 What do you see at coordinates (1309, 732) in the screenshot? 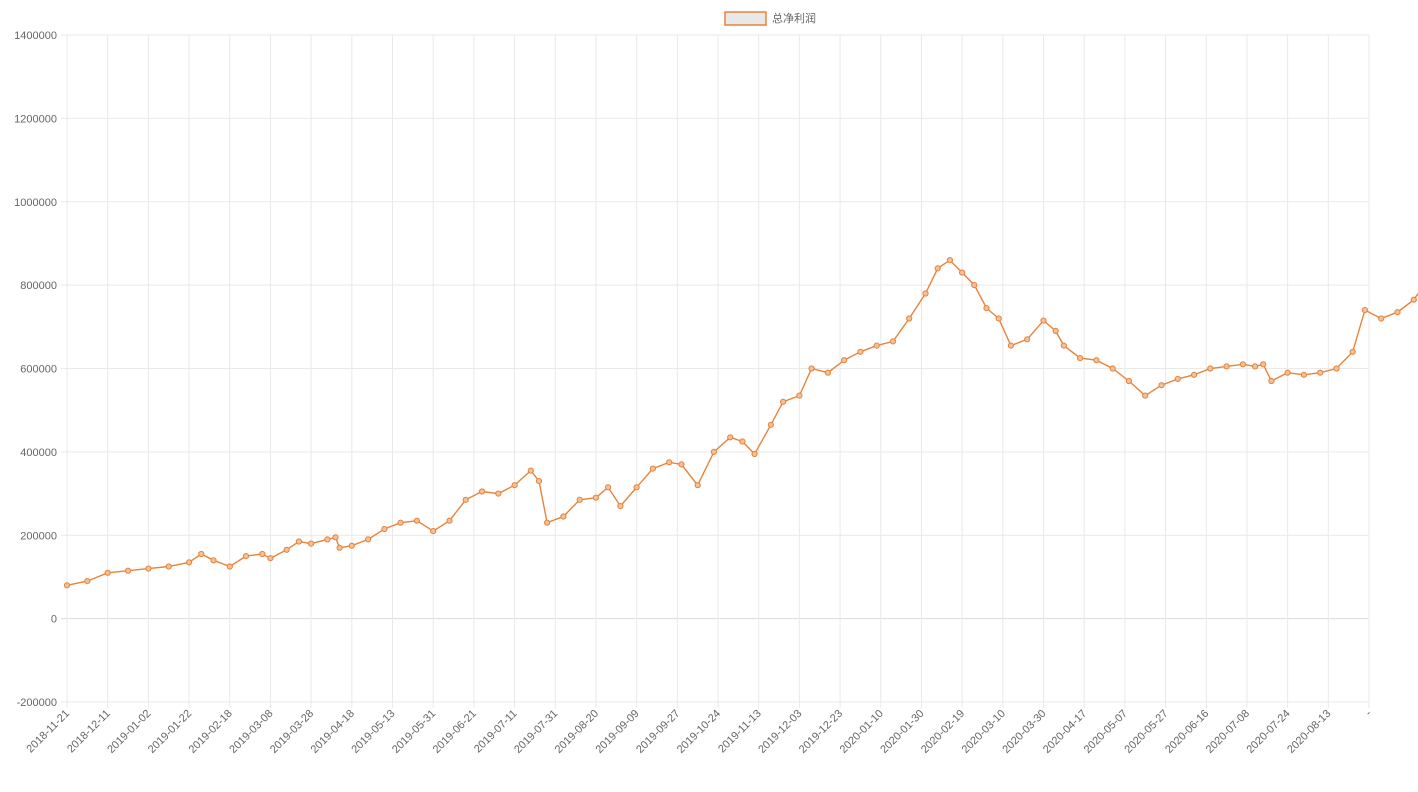
I see `x-tick-label: 2020-08-13` at bounding box center [1309, 732].